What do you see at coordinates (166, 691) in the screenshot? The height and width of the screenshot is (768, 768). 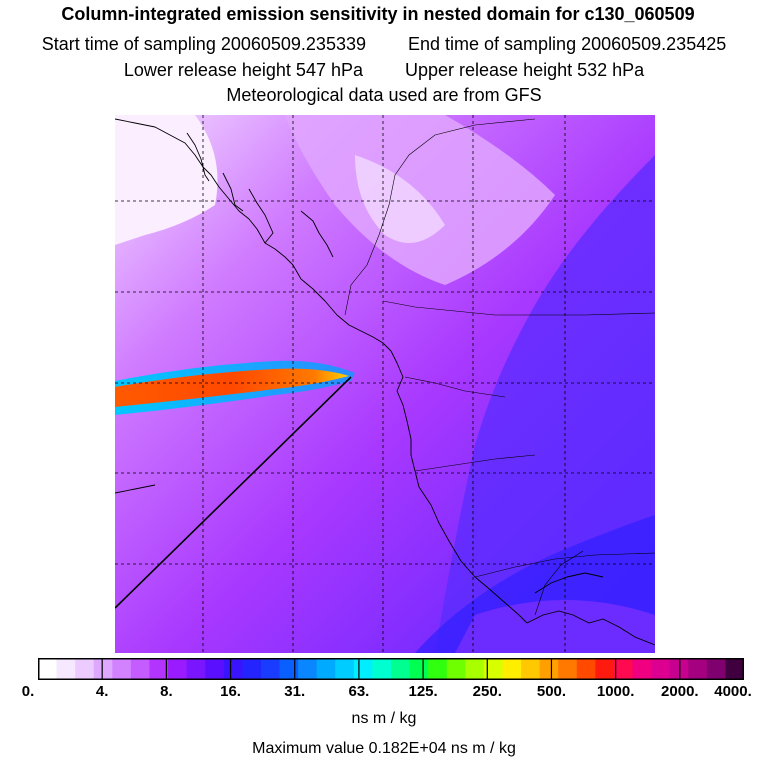 I see `colorbar-tick-label: 8.` at bounding box center [166, 691].